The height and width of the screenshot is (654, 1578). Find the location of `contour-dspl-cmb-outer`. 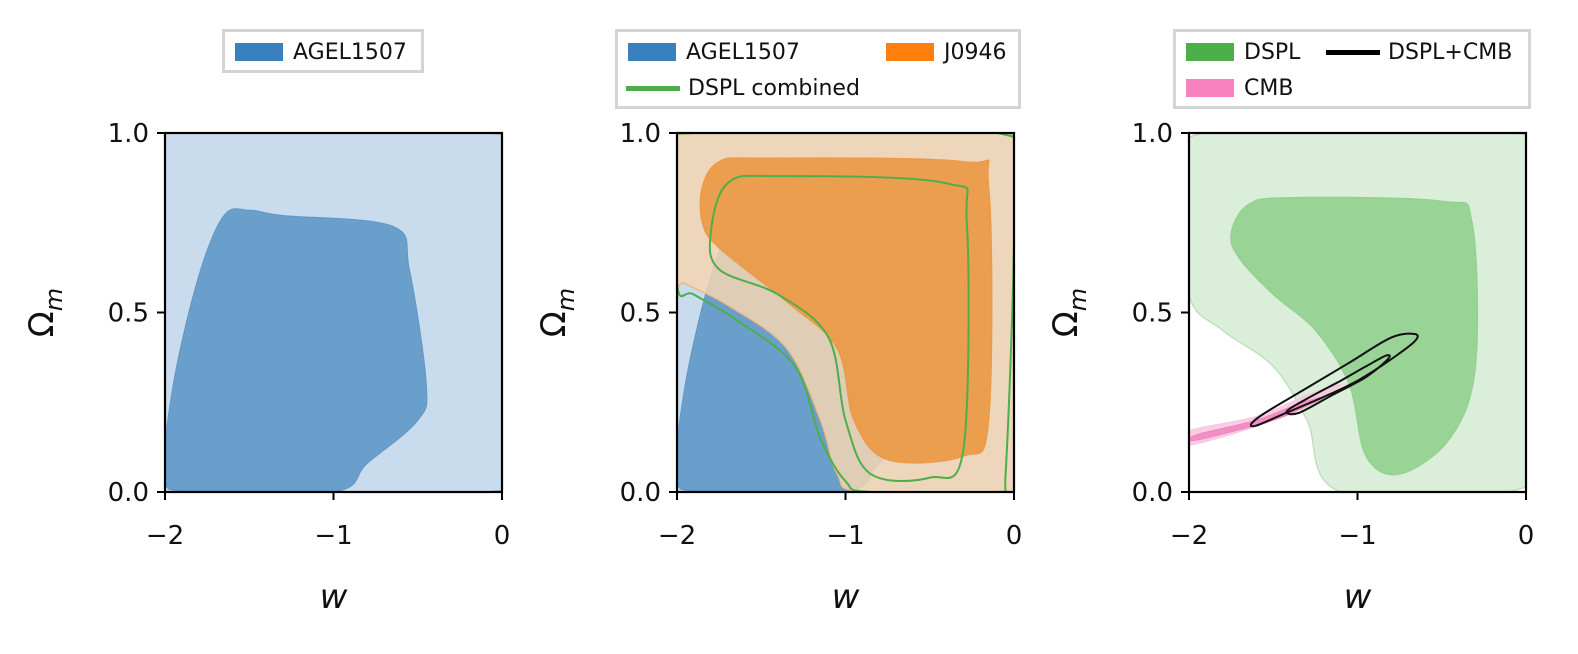

contour-dspl-cmb-outer is located at coordinates (1334, 380).